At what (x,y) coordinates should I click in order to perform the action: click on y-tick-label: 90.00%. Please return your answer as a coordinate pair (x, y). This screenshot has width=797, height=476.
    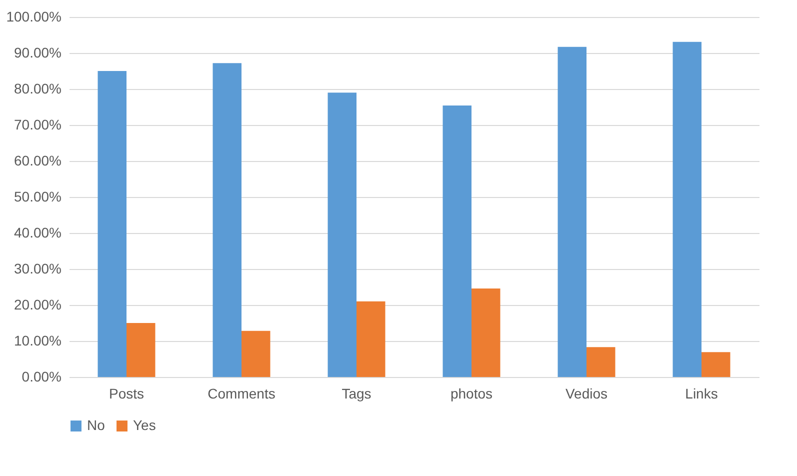
    Looking at the image, I should click on (38, 52).